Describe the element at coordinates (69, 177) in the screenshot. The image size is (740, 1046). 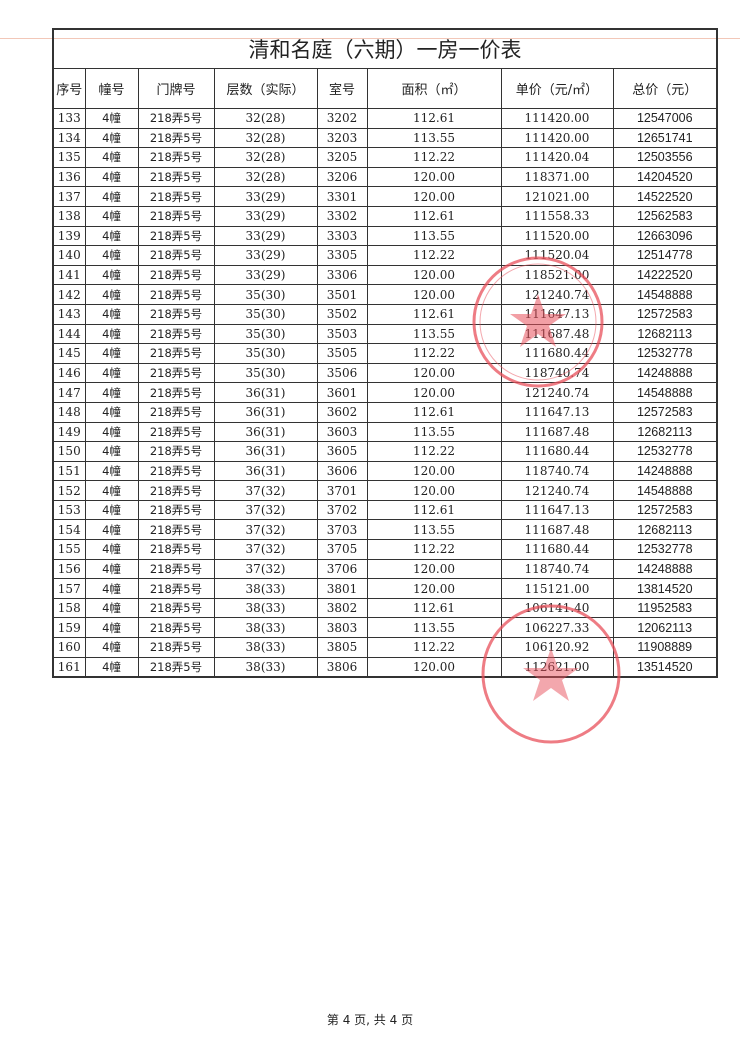
I see `cell-index: 136` at that location.